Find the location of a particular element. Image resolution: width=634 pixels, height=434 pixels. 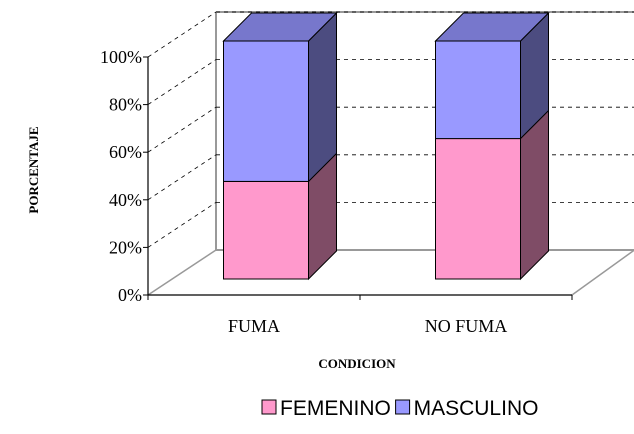

x-axis-ticks: FUMA NO FUMA is located at coordinates (360, 315).